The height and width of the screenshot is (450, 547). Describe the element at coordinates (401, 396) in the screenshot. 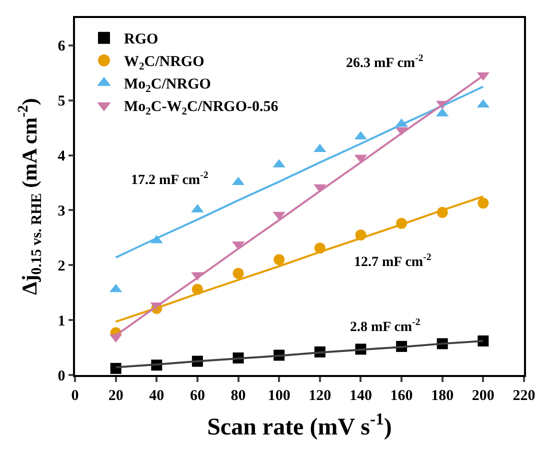

I see `x-tick-label: 160` at that location.